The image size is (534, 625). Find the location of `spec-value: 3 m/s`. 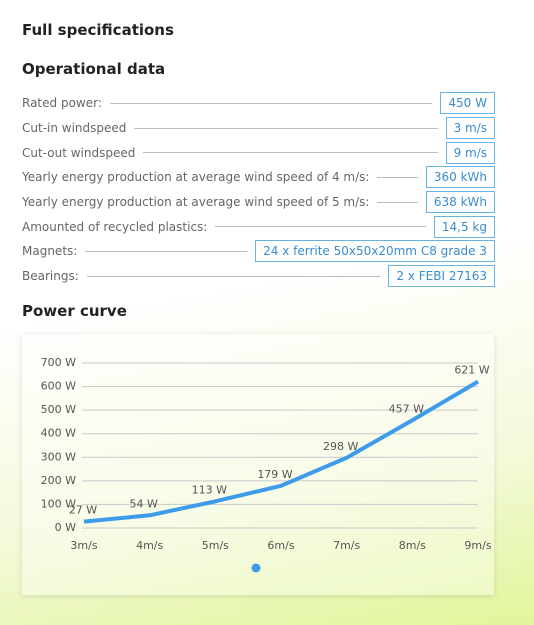

spec-value: 3 m/s is located at coordinates (470, 128).